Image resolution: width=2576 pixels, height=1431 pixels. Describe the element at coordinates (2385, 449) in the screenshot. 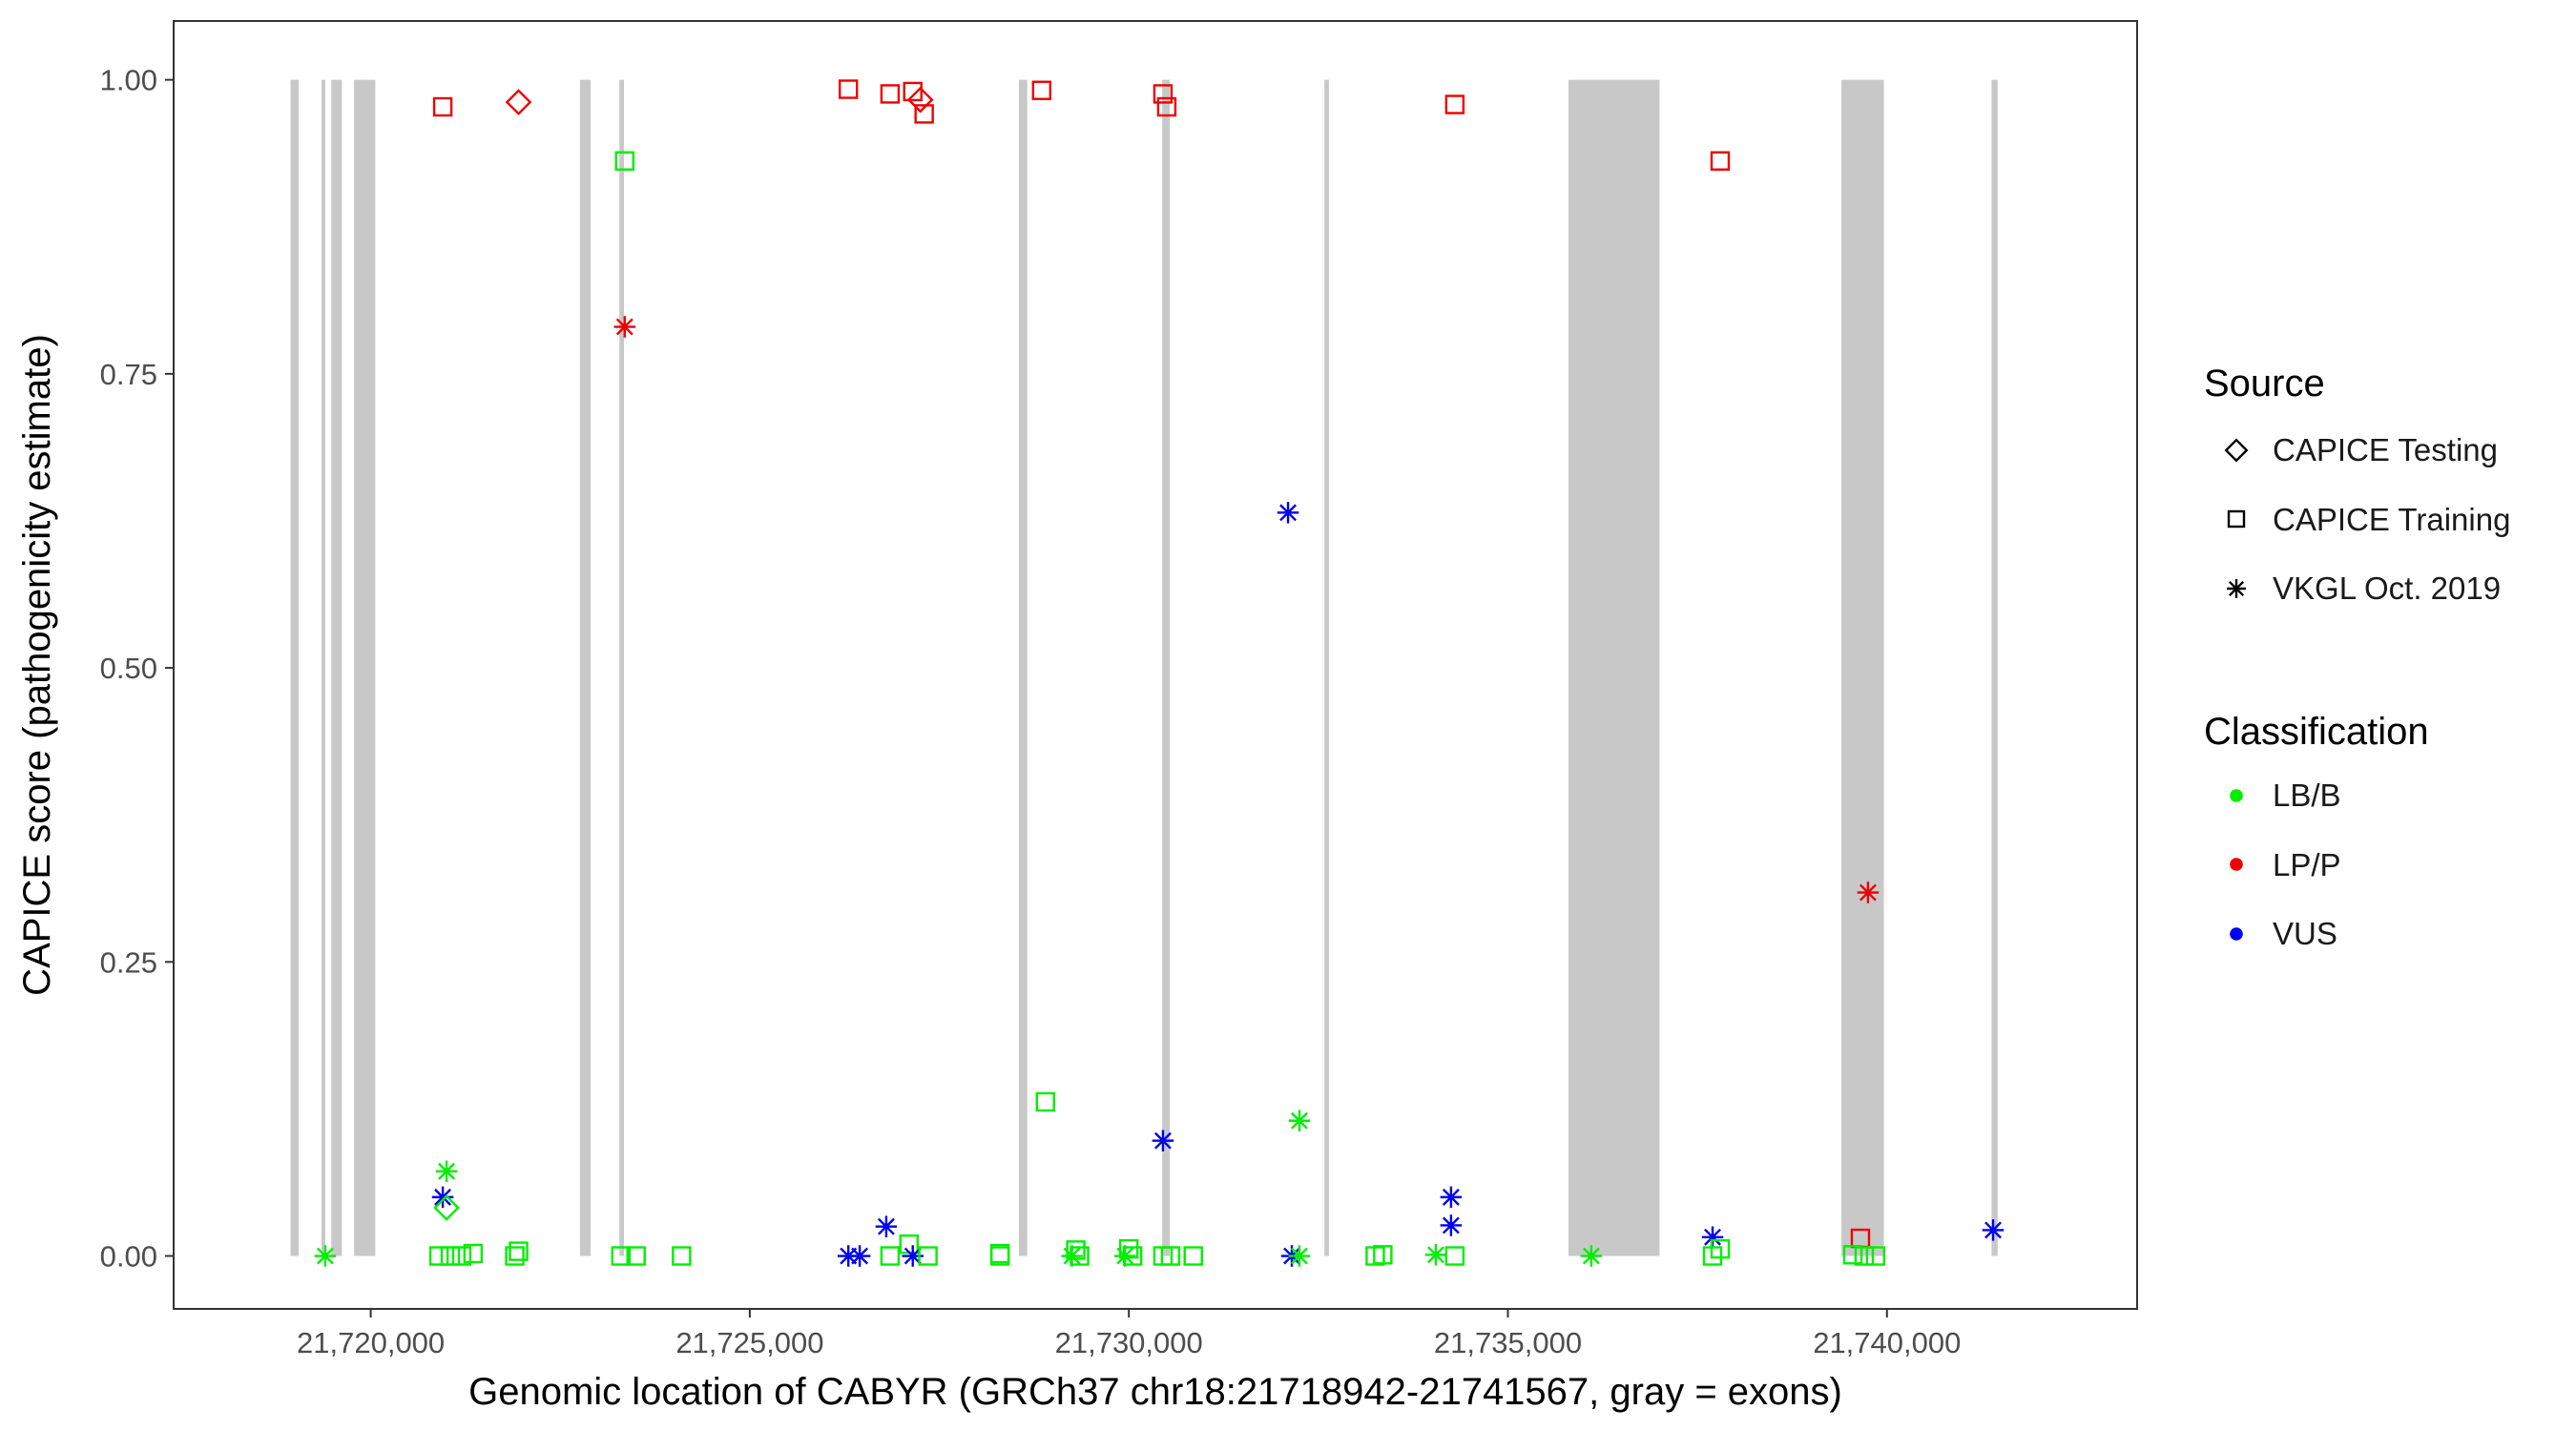

I see `legend-item-capice-testing: CAPICE Testing` at that location.